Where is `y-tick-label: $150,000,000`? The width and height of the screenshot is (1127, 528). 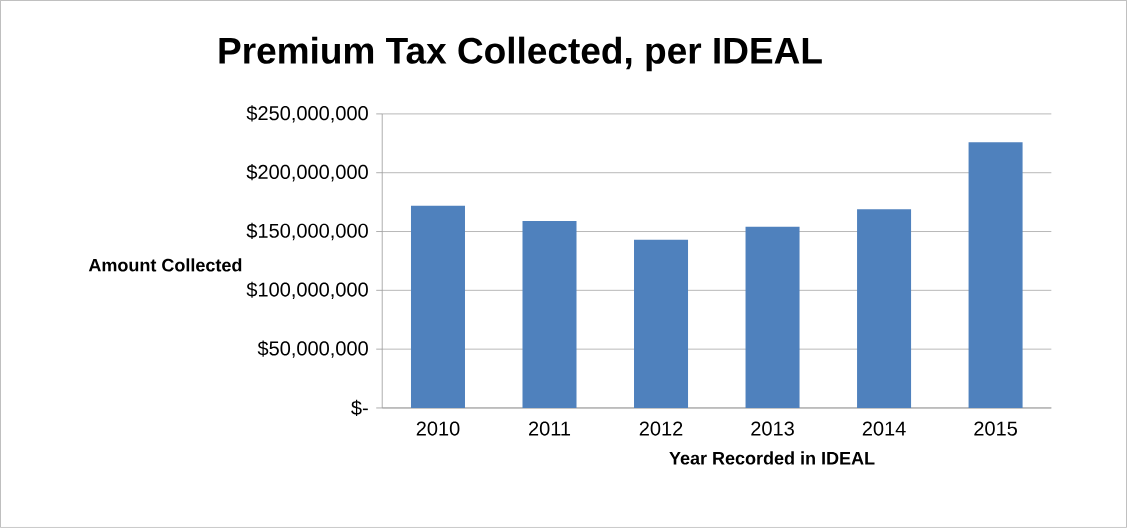
y-tick-label: $150,000,000 is located at coordinates (307, 231).